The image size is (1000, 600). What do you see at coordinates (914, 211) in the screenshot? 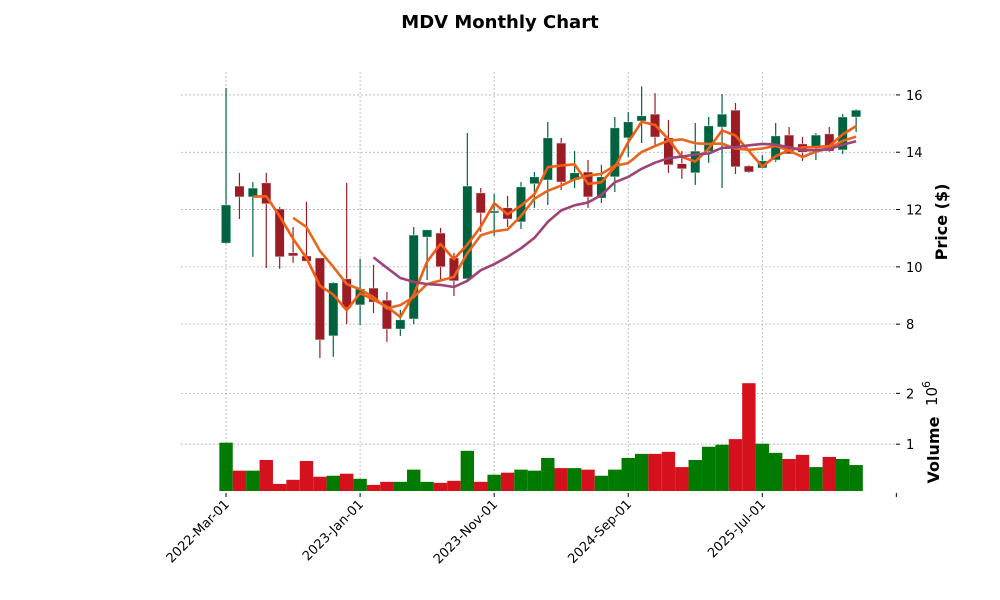
I see `price-tick-label: 12` at bounding box center [914, 211].